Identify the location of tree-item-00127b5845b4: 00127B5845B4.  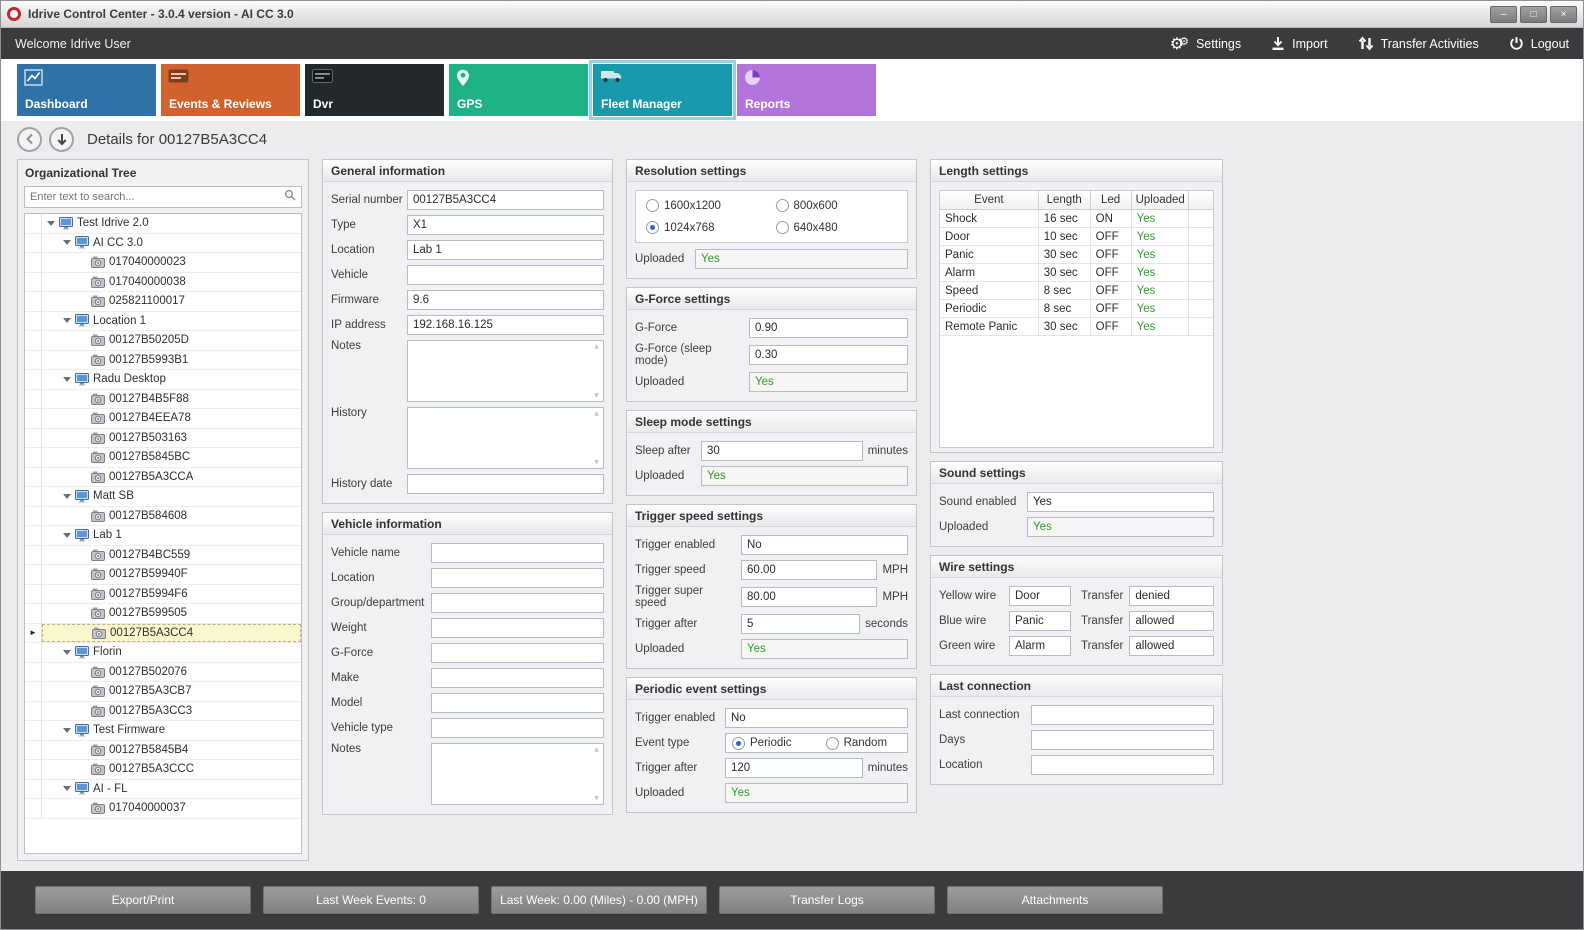
(163, 750).